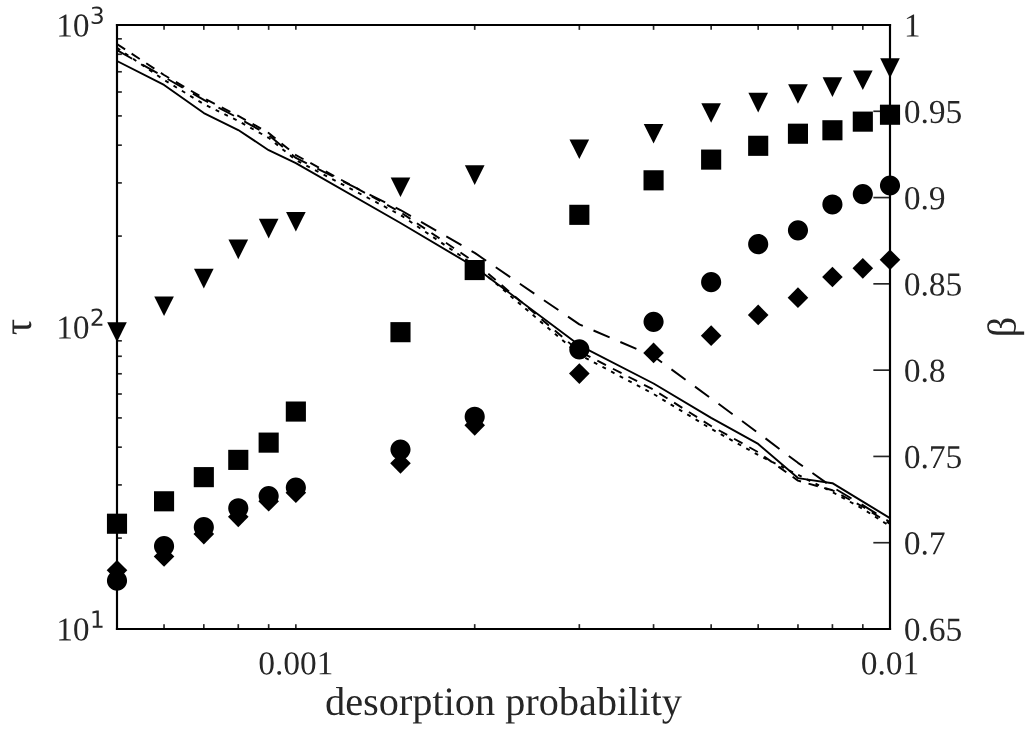 Image resolution: width=1034 pixels, height=734 pixels. I want to click on y2-tick-label: 0.95, so click(933, 112).